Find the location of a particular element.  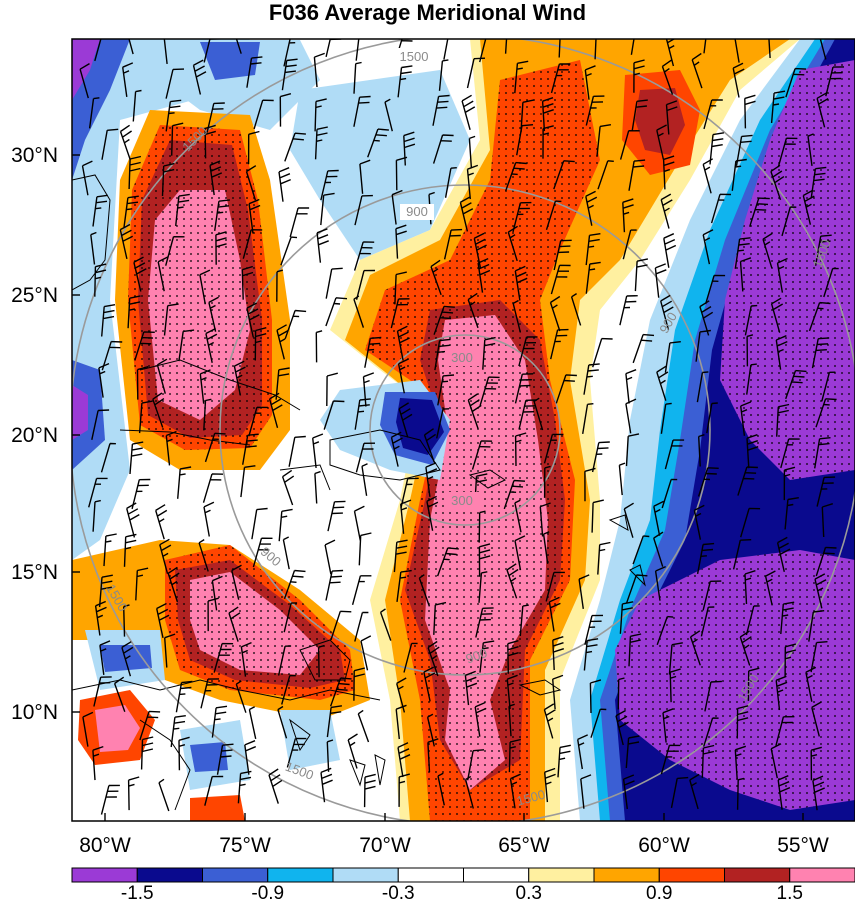

colorbar-swatch is located at coordinates (235, 875).